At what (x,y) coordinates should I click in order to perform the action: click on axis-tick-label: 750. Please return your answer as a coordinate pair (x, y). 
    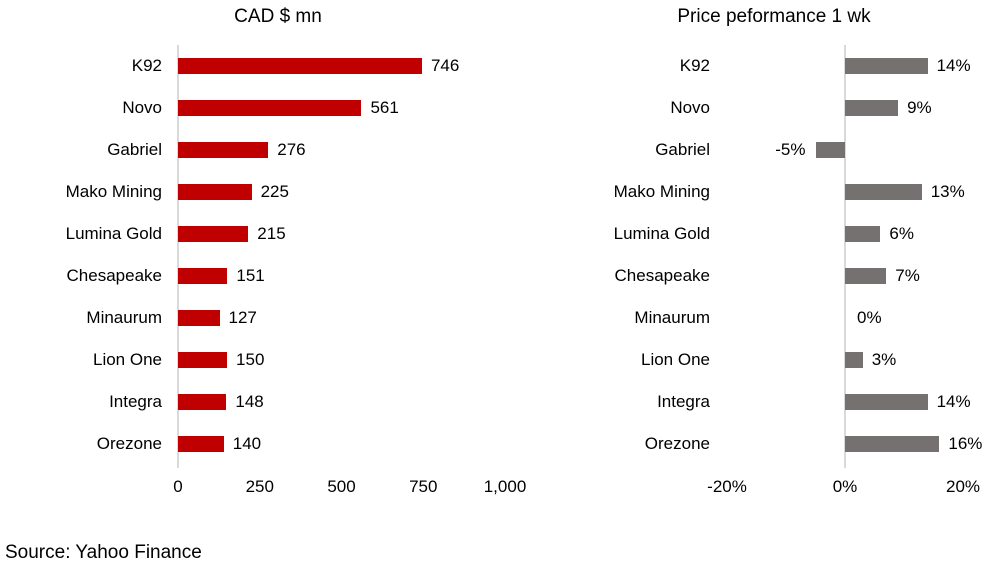
    Looking at the image, I should click on (423, 486).